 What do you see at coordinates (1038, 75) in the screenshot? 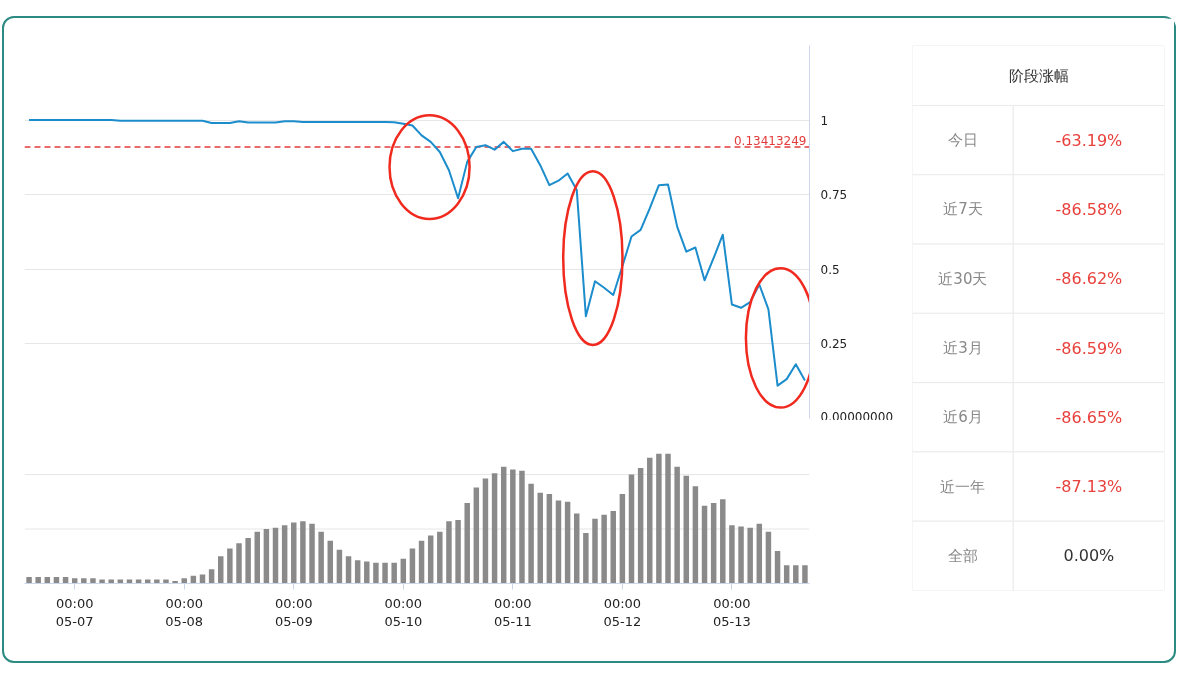
I see `text: 阶段涨幅` at bounding box center [1038, 75].